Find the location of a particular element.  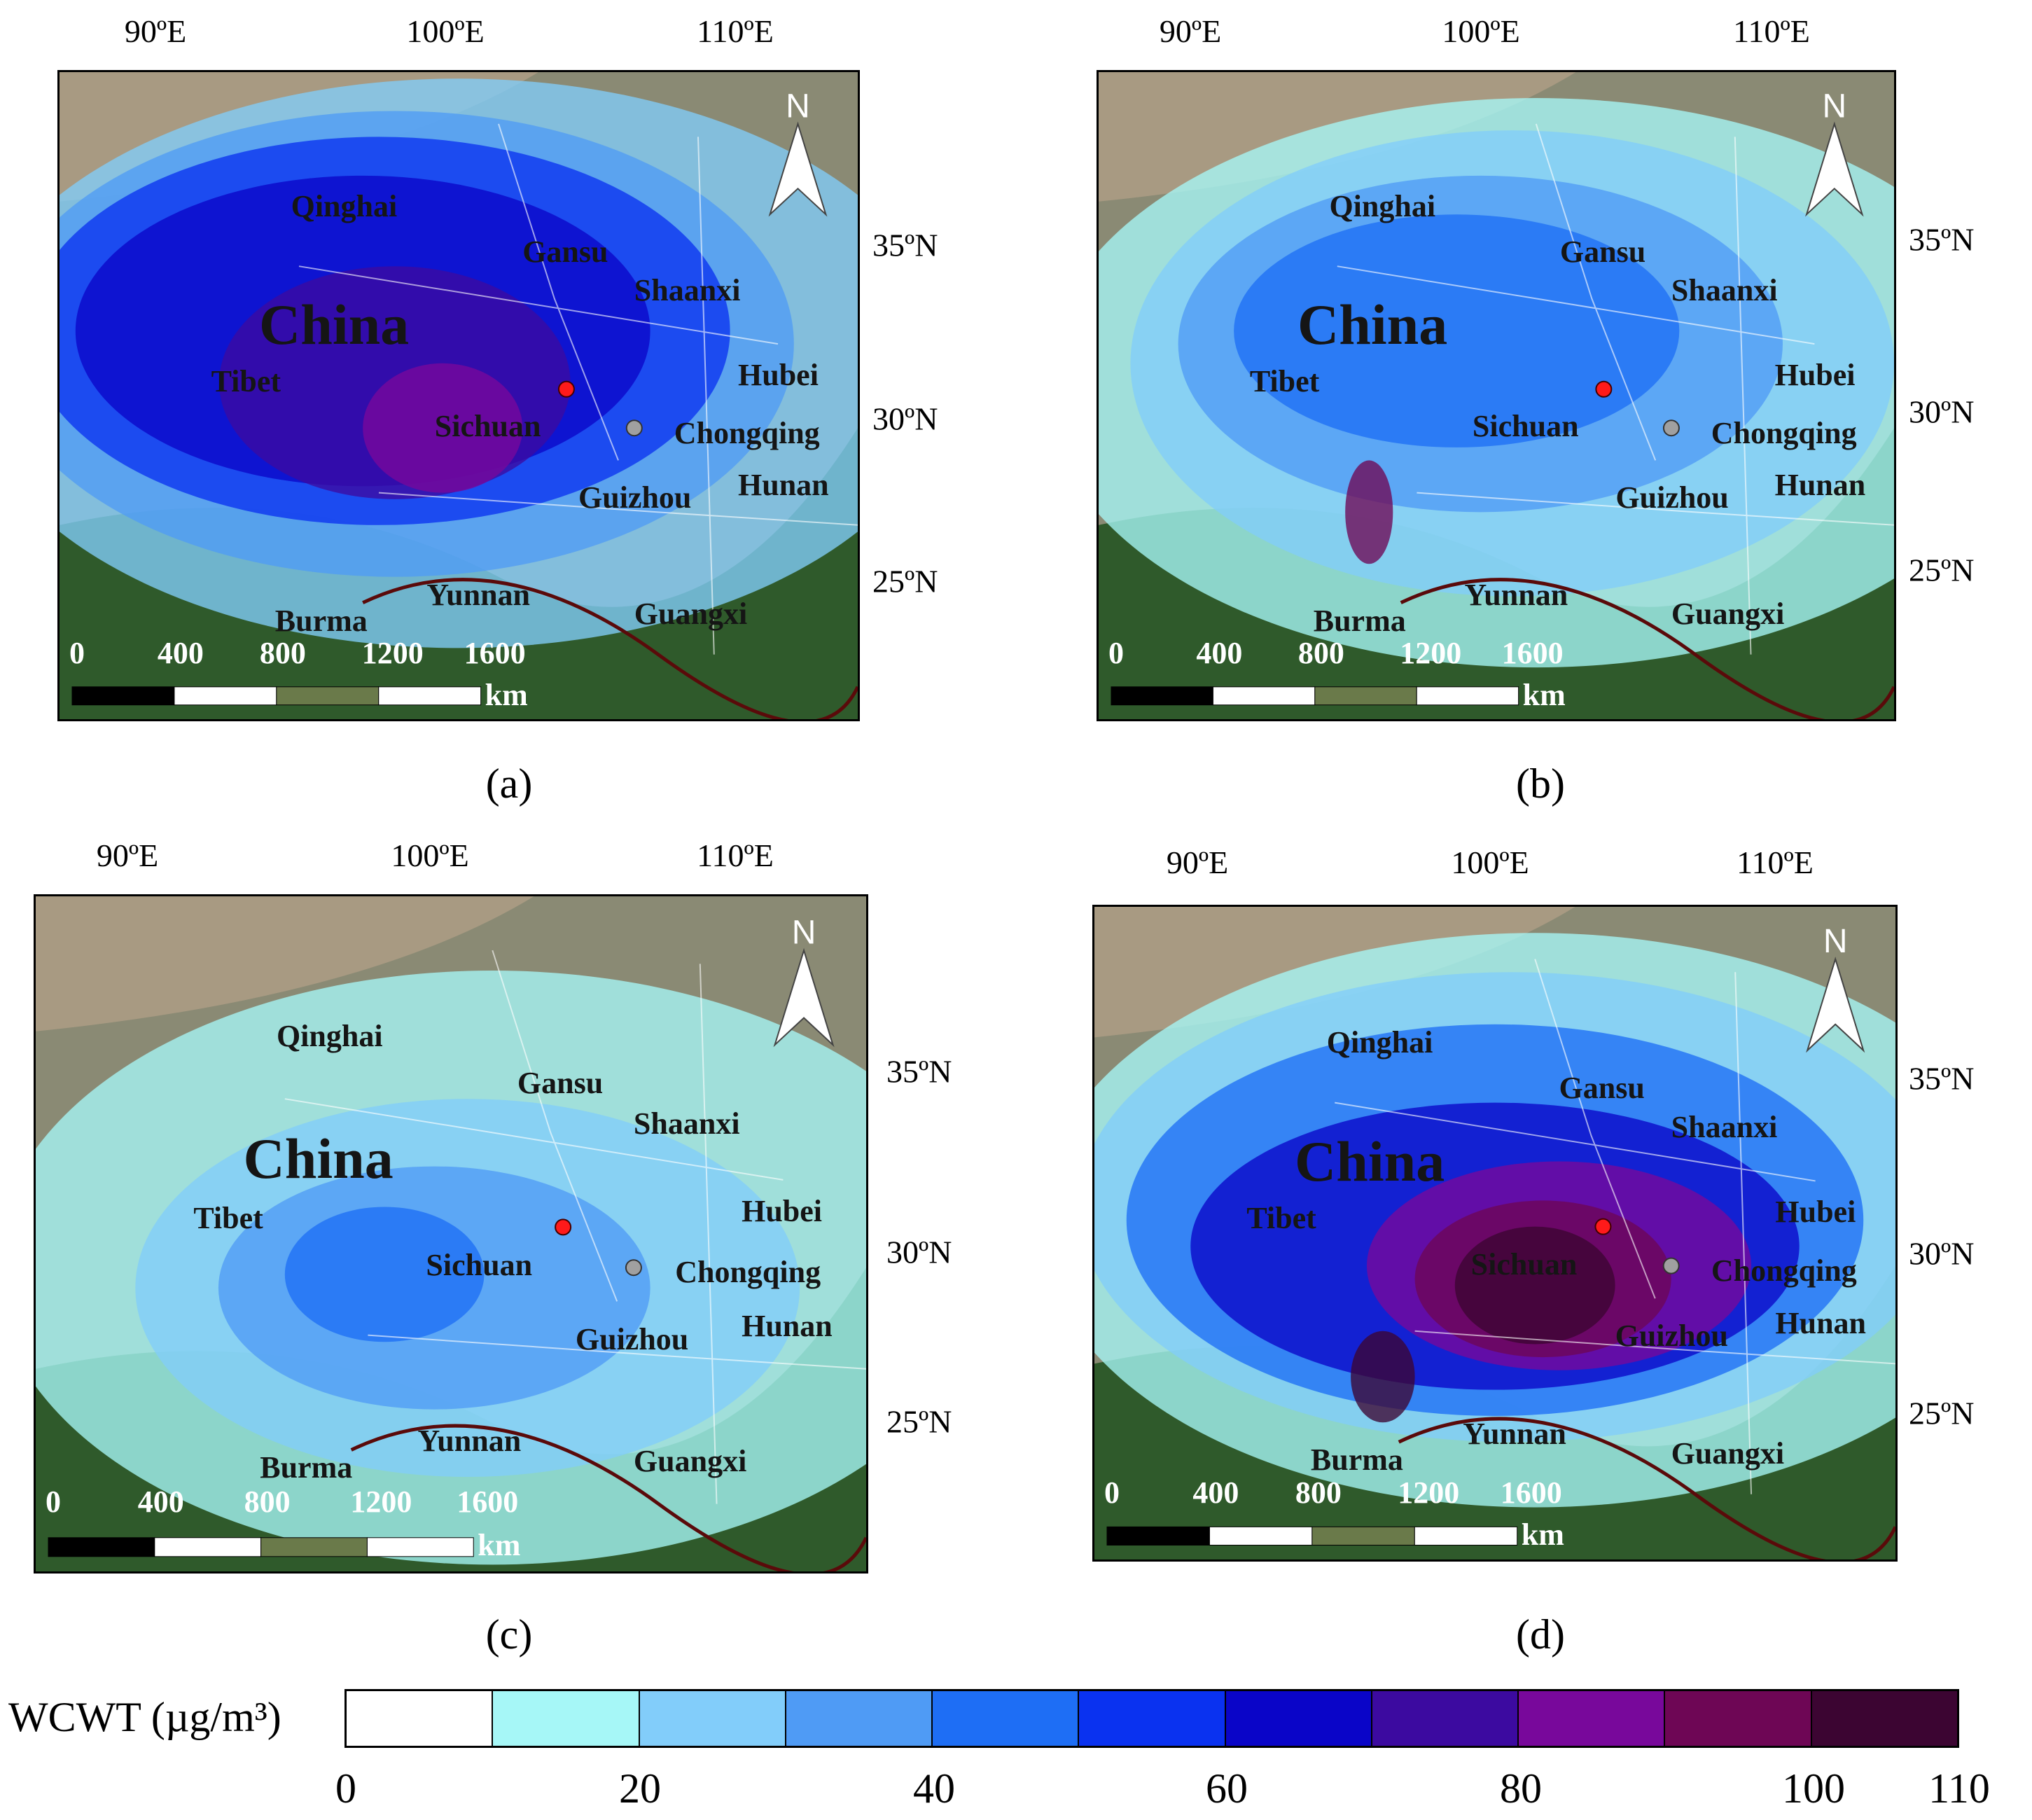

map-svg: N is located at coordinates (459, 395).